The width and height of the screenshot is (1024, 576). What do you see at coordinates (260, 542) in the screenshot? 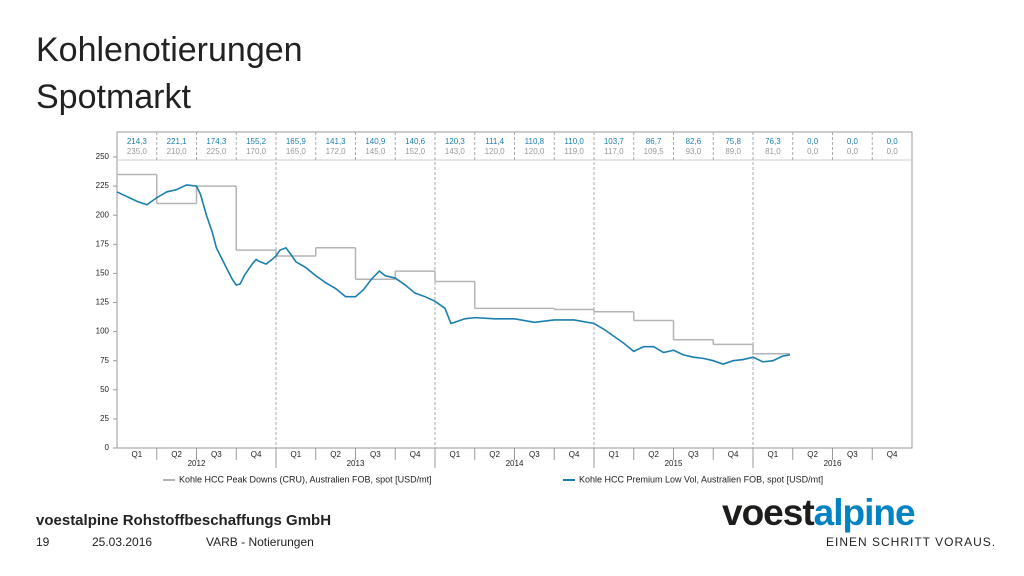
I see `section: VARB - Notierungen` at bounding box center [260, 542].